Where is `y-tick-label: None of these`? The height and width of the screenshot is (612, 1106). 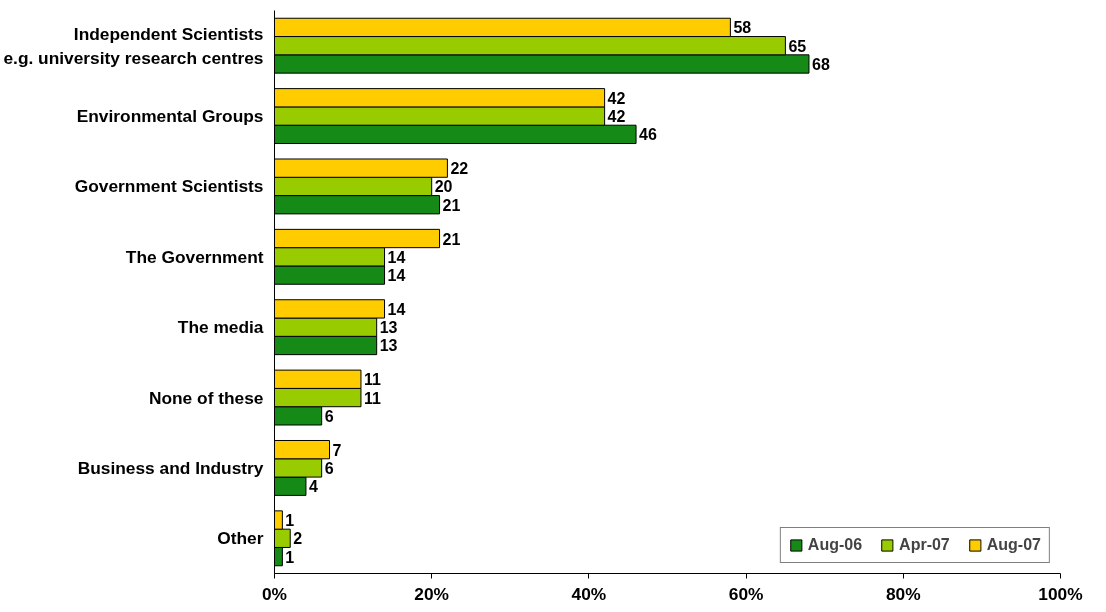
y-tick-label: None of these is located at coordinates (206, 397).